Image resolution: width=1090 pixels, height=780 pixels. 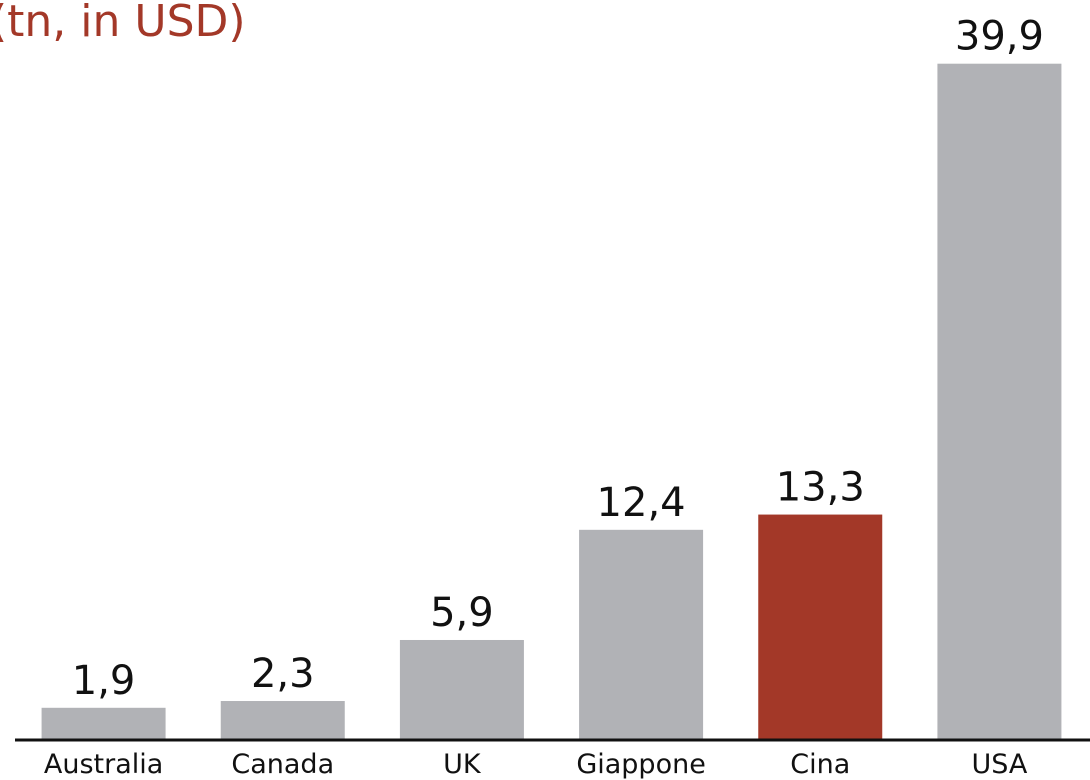 I want to click on x-tick-label: Canada, so click(x=282, y=764).